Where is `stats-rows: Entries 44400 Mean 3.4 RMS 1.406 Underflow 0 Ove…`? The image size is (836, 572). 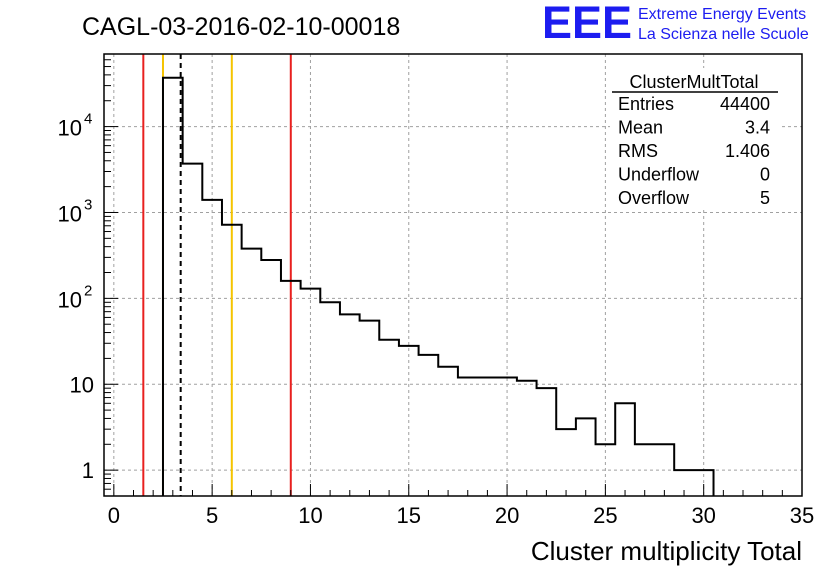
stats-rows: Entries 44400 Mean 3.4 RMS 1.406 Underflow 0 Ove… is located at coordinates (694, 151).